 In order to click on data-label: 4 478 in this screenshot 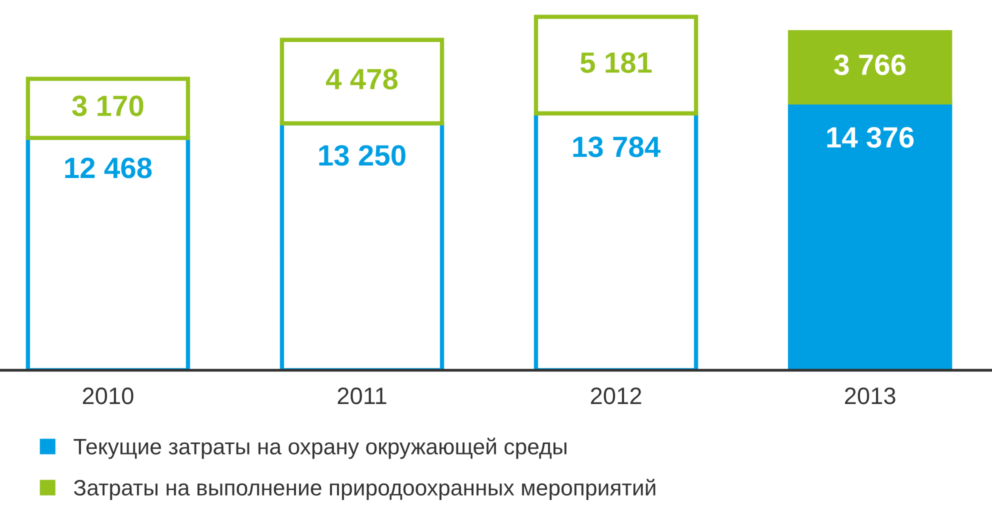, I will do `click(362, 79)`.